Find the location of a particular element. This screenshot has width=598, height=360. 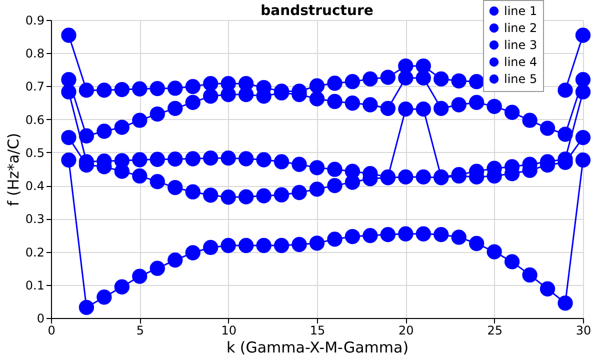

chart-title: bandstructure is located at coordinates (317, 11).